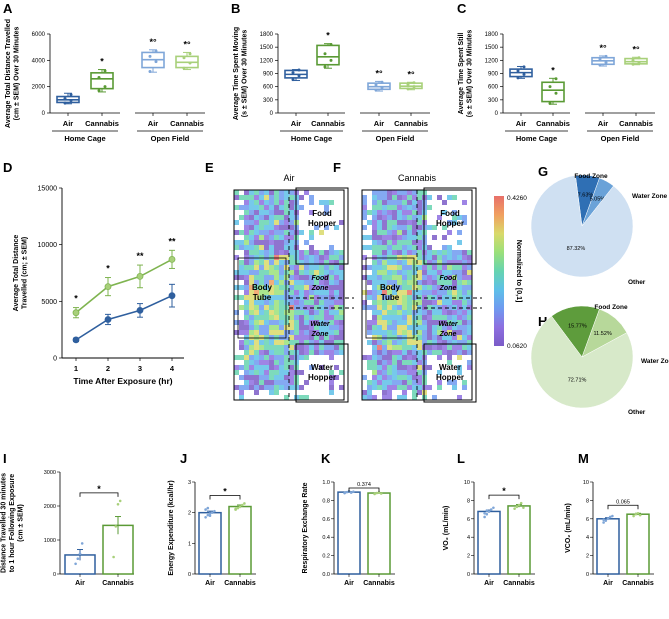 Image resolution: width=669 pixels, height=619 pixels. I want to click on significance-bracket, so click(99, 494).